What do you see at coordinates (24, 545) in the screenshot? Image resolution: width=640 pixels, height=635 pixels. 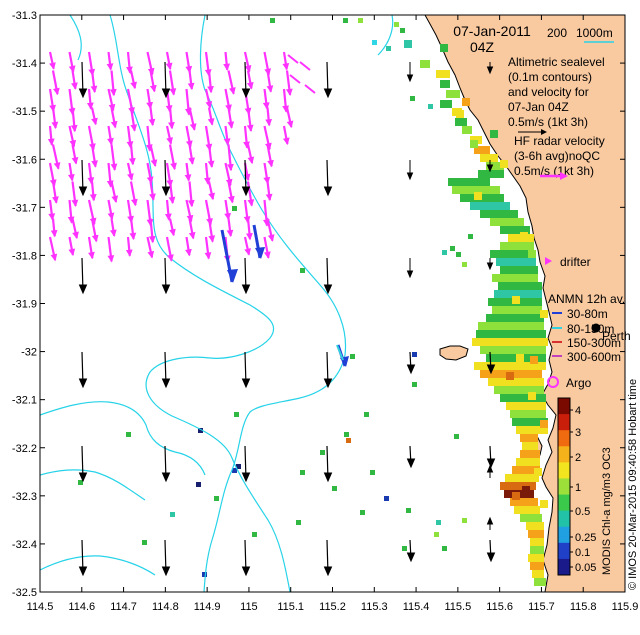 I see `y-tick-label: -32.4` at bounding box center [24, 545].